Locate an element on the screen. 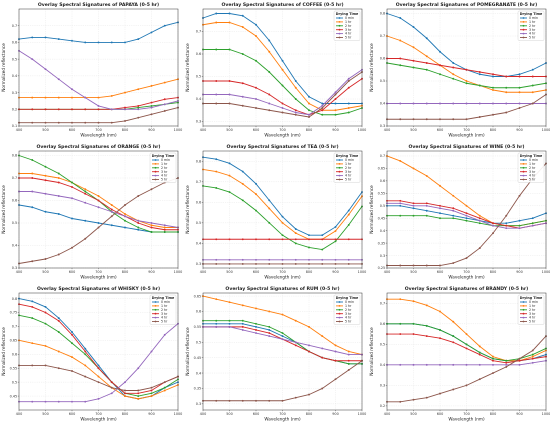 The height and width of the screenshot is (426, 550). y-tick-label: 0.3 is located at coordinates (382, 126).